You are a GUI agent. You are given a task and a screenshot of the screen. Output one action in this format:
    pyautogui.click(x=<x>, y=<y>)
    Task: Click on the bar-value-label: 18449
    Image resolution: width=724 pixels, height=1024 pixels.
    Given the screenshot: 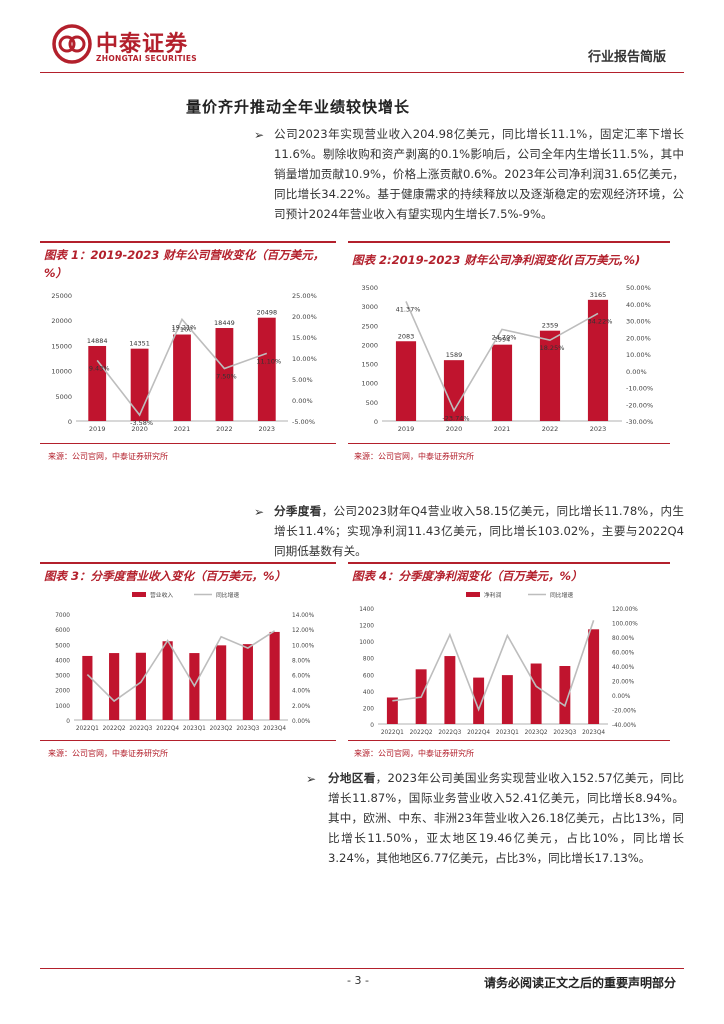 What is the action you would take?
    pyautogui.click(x=224, y=323)
    